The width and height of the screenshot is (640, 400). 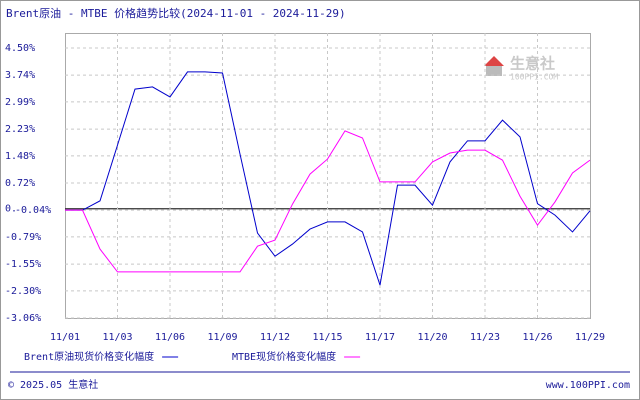 I want to click on y-tick-label: 1.48%, so click(x=20, y=156).